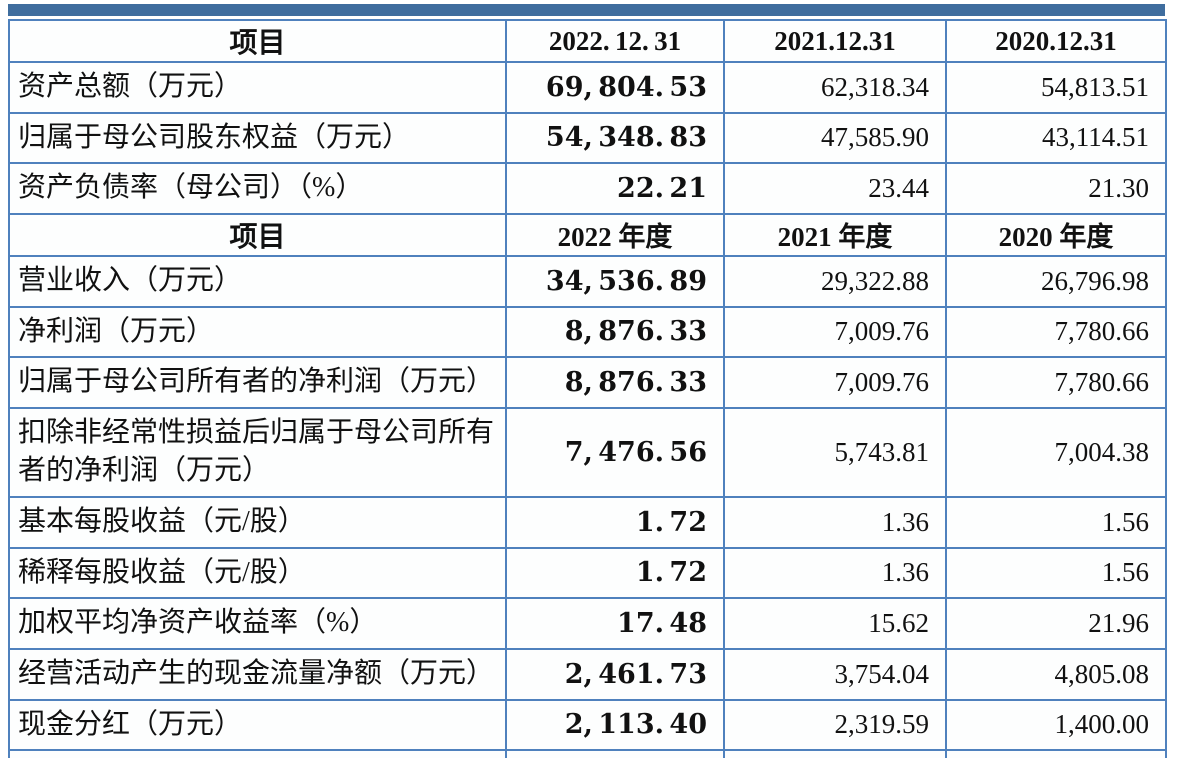 The width and height of the screenshot is (1178, 758). What do you see at coordinates (615, 281) in the screenshot?
I see `value-cell: 34, 536. 89` at bounding box center [615, 281].